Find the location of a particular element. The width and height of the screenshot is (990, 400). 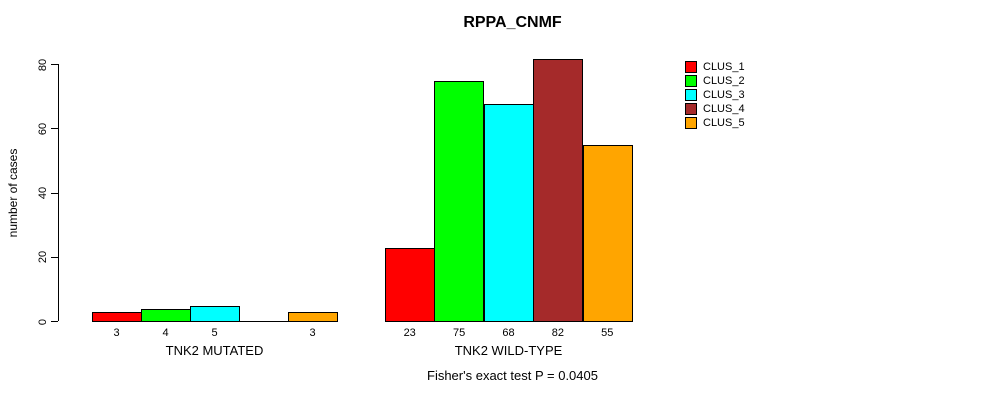

y-tick-label: 80 is located at coordinates (43, 64).